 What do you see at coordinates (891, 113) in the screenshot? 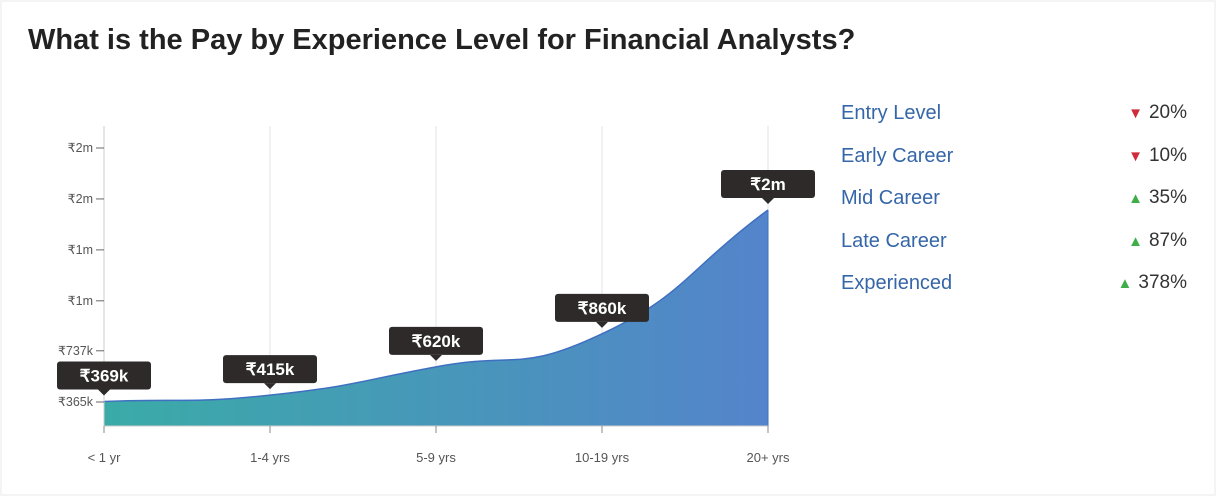
I see `legend-label: Entry Level` at bounding box center [891, 113].